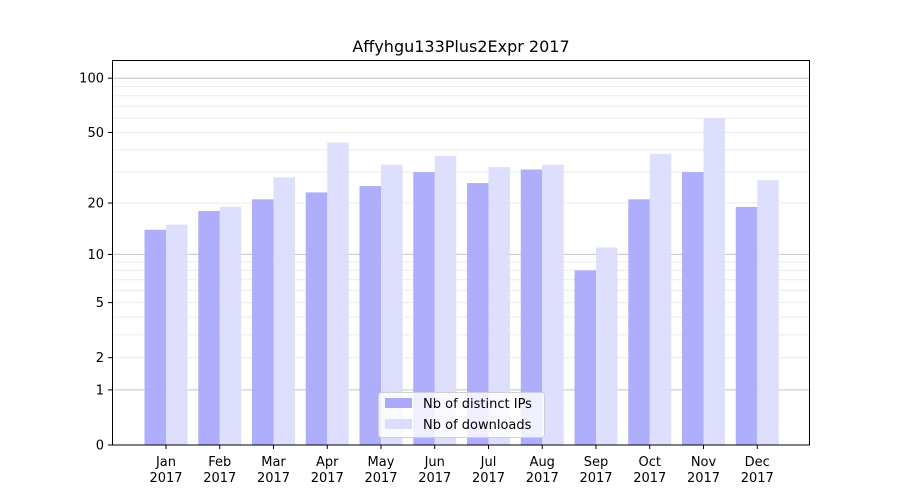 This screenshot has width=900, height=504. I want to click on chart-title: Affyhgu133Plus2Expr 2017, so click(460, 46).